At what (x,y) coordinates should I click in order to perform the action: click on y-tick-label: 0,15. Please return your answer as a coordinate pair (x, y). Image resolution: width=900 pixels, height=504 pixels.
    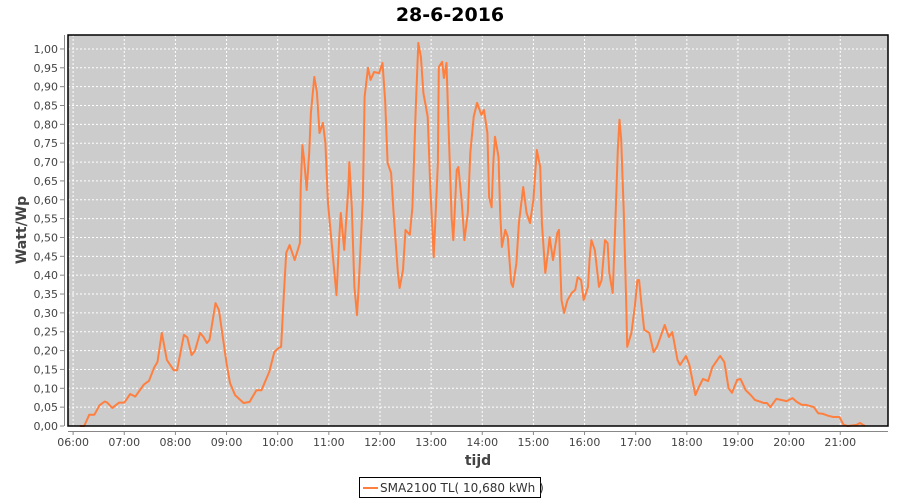
    Looking at the image, I should click on (46, 369).